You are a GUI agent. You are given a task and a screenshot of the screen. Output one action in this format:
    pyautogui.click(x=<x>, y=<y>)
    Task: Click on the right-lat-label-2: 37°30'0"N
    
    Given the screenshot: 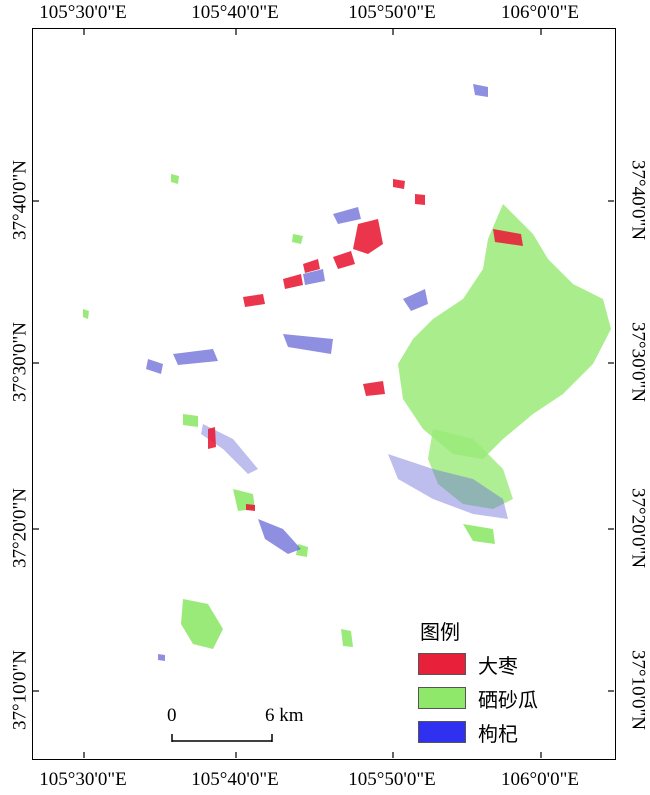 What is the action you would take?
    pyautogui.click(x=638, y=362)
    